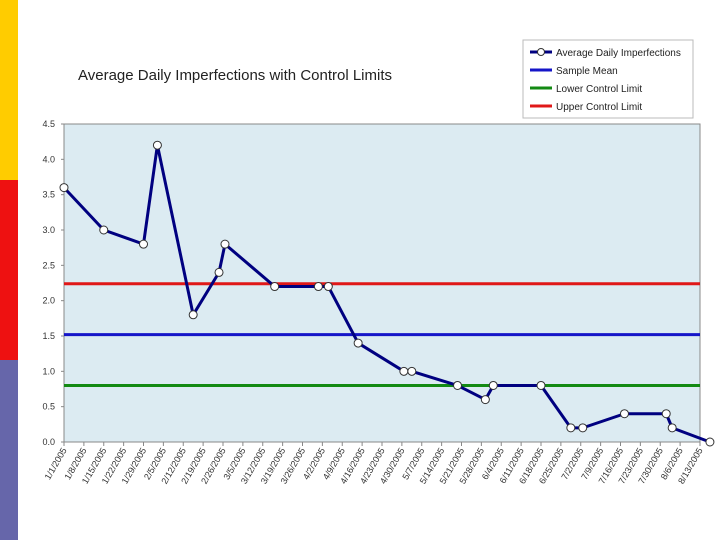 The width and height of the screenshot is (720, 540). What do you see at coordinates (48, 407) in the screenshot?
I see `y-tick-label: 0.5` at bounding box center [48, 407].